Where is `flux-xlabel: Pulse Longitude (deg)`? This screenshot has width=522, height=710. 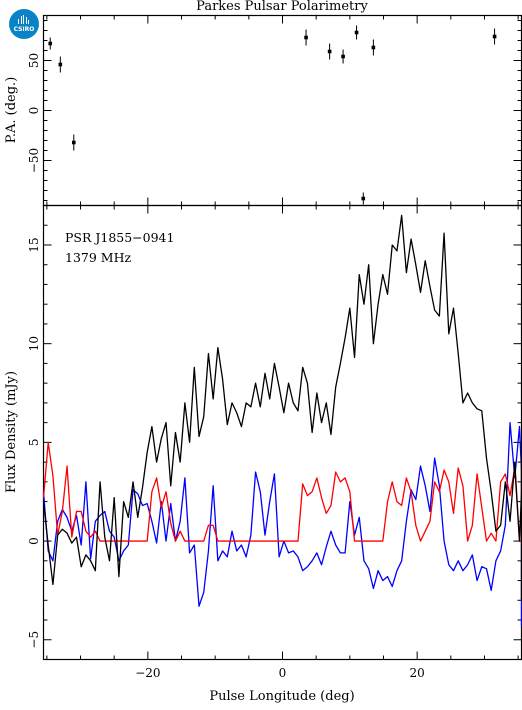 flux-xlabel: Pulse Longitude (deg) is located at coordinates (281, 696).